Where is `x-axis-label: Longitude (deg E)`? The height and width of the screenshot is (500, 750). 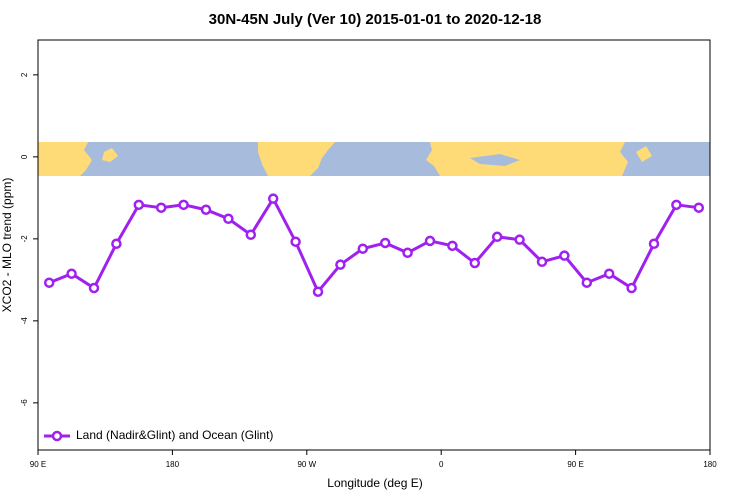 x-axis-label: Longitude (deg E) is located at coordinates (374, 483).